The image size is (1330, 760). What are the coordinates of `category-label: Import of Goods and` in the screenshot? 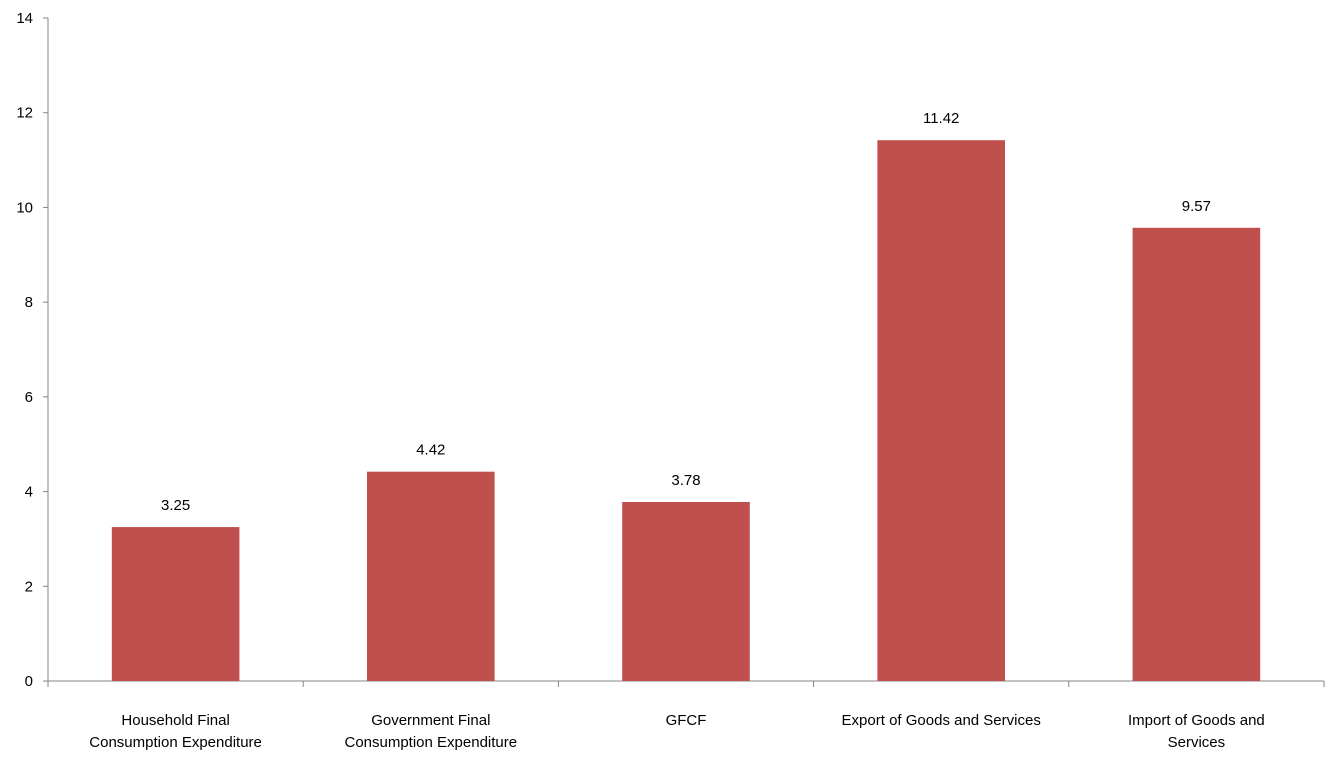 It's located at (1196, 720).